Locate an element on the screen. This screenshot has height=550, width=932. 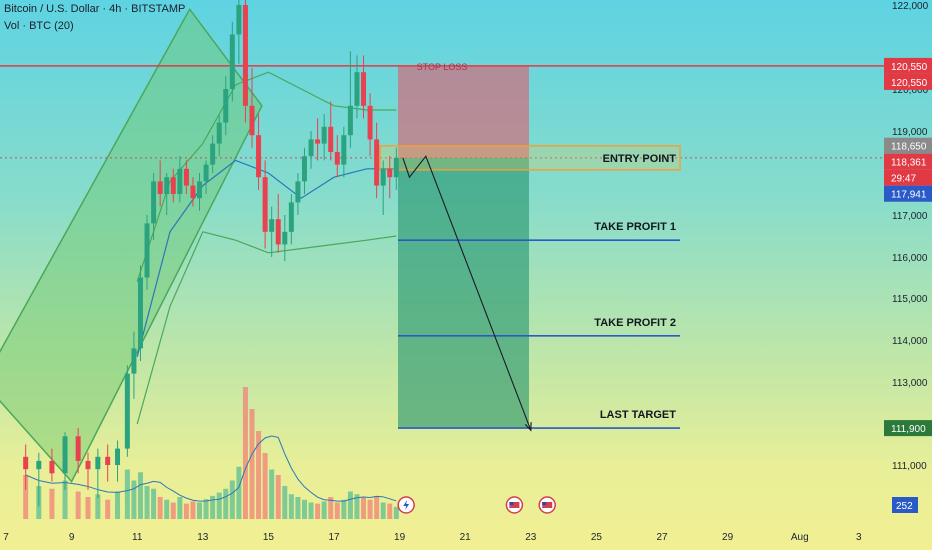
y-tick-label: 111,000 is located at coordinates (909, 466).